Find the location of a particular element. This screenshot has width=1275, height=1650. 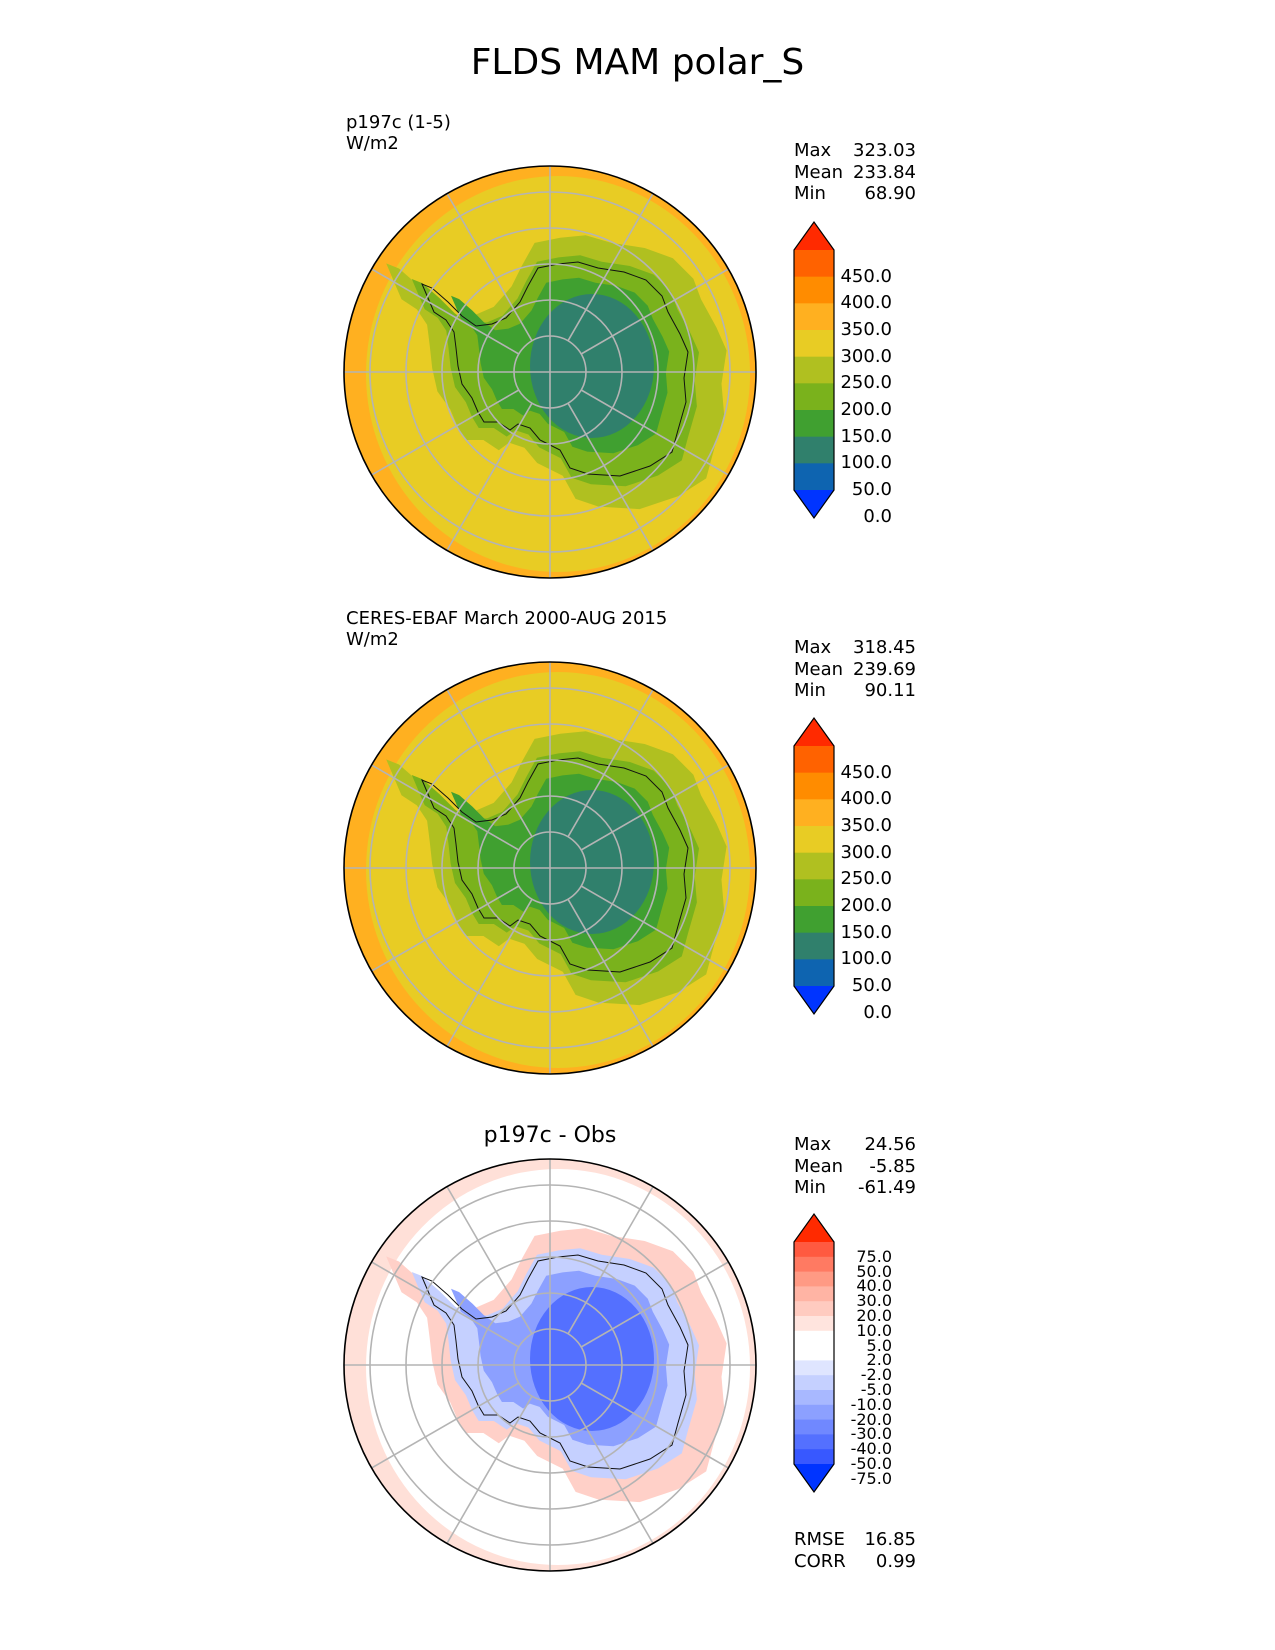

colorbar-tick-label: -5.0 is located at coordinates (876, 1389).